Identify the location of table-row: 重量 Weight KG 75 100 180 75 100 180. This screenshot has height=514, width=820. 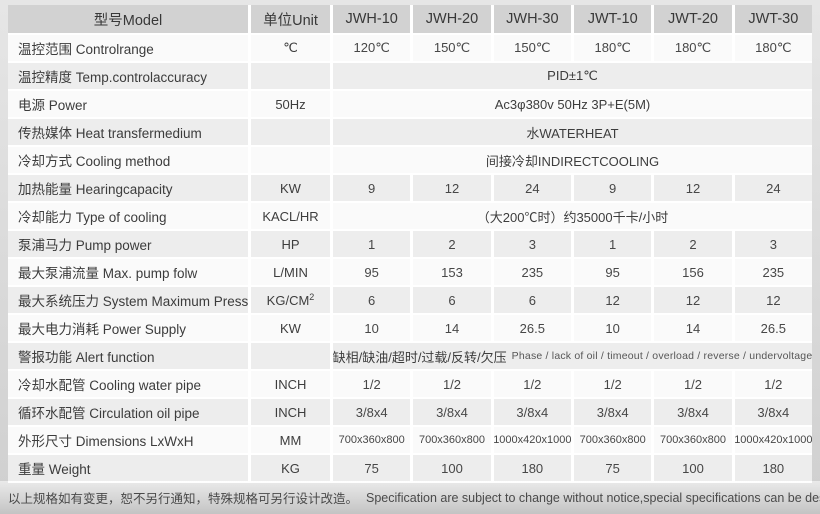
(410, 468).